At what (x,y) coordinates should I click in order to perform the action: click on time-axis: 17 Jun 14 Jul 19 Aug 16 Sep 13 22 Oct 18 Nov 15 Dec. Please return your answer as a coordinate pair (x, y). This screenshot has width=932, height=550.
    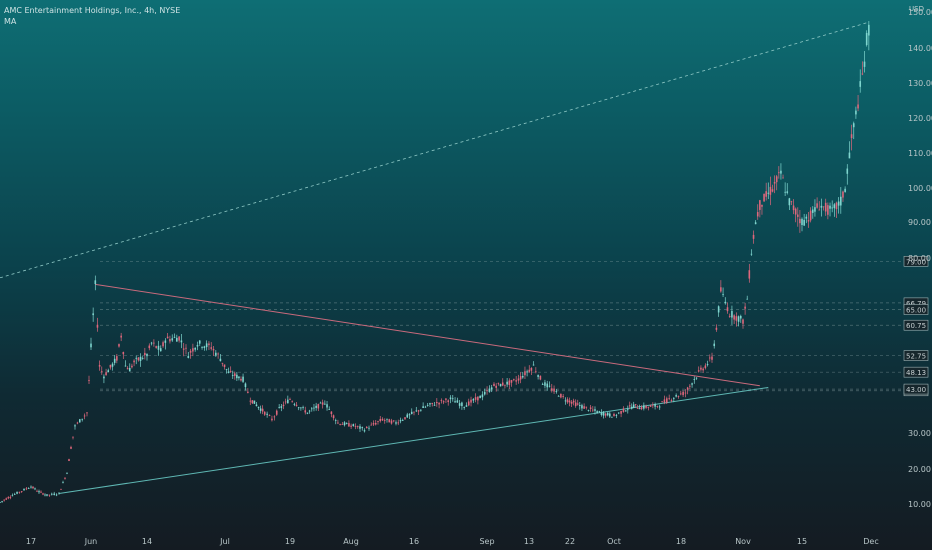
    Looking at the image, I should click on (452, 541).